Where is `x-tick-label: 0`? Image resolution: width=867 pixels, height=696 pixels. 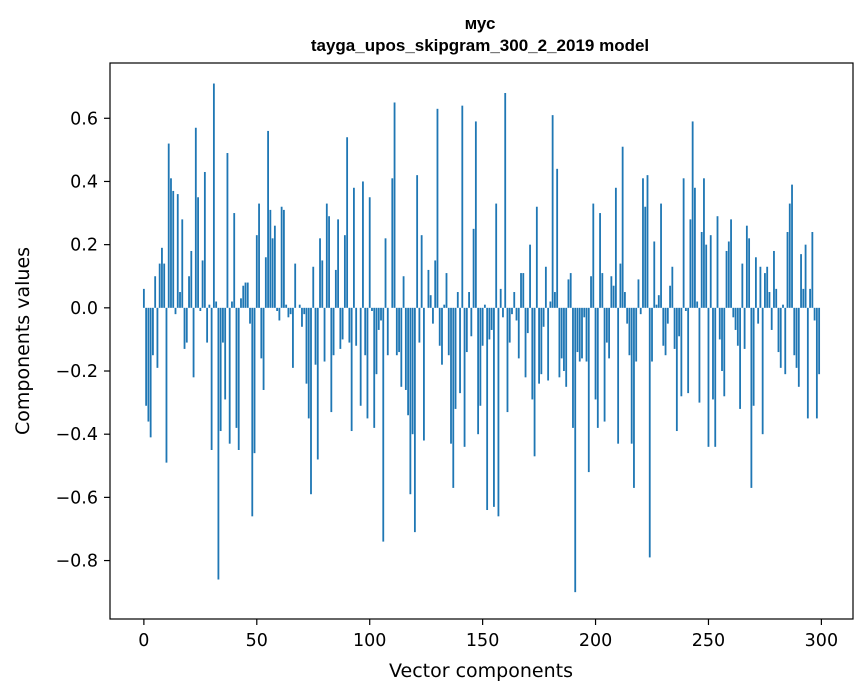
x-tick-label: 0 is located at coordinates (143, 641).